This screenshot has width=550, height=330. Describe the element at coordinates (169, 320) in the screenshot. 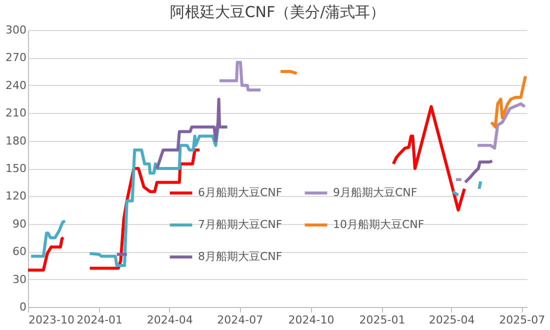

I see `x-tick-label: 2024-04` at that location.